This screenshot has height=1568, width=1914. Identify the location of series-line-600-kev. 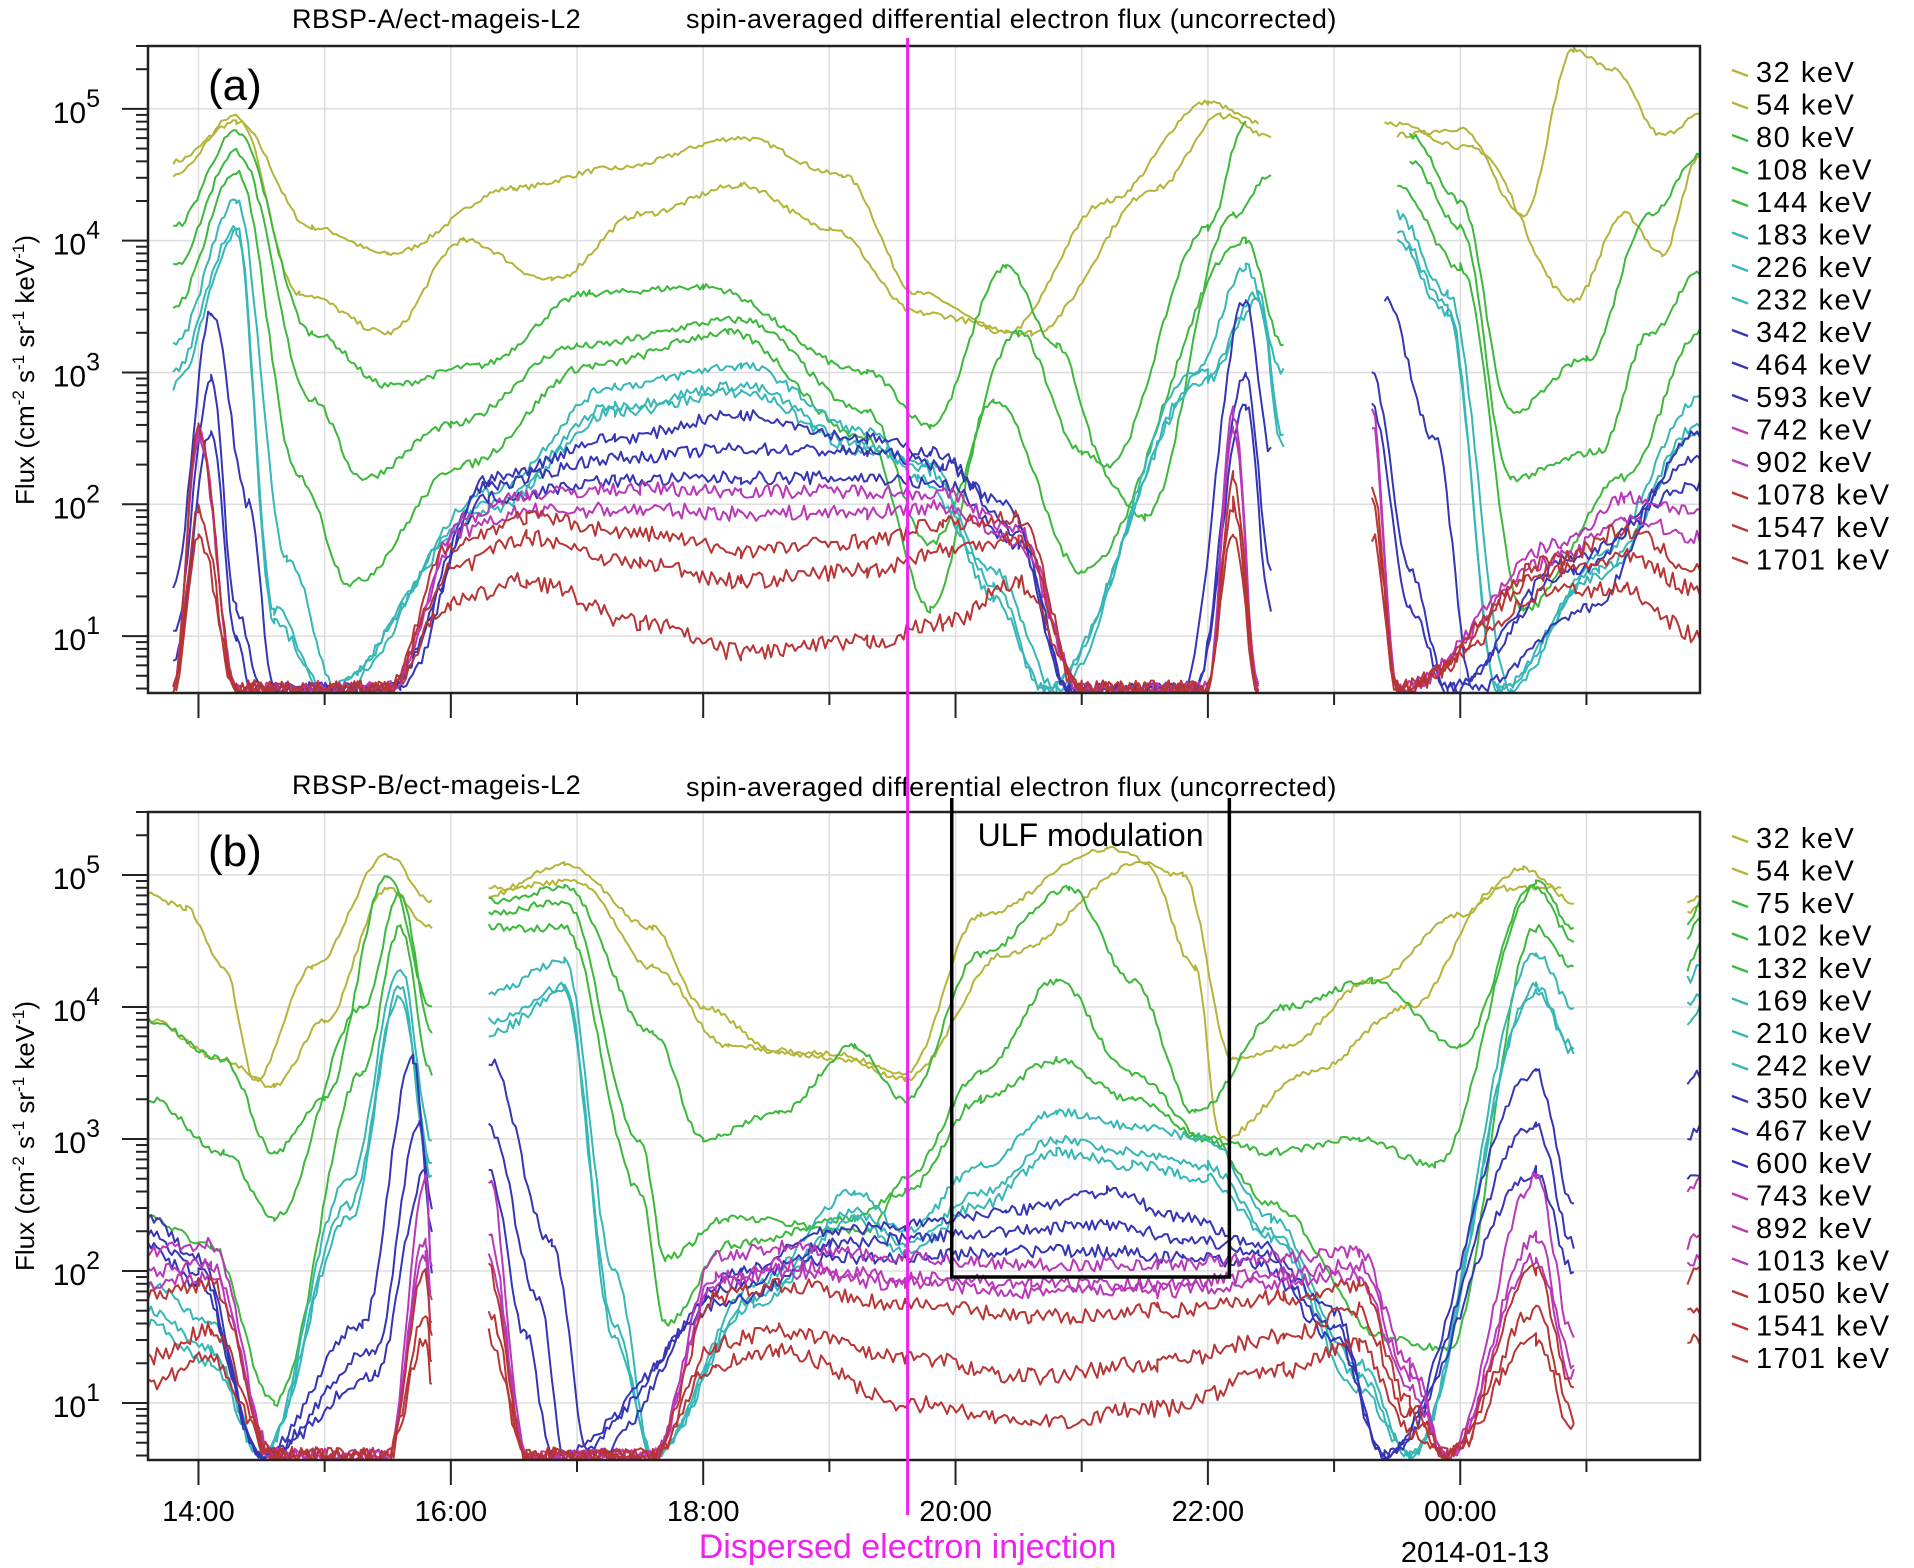
(1031, 1312).